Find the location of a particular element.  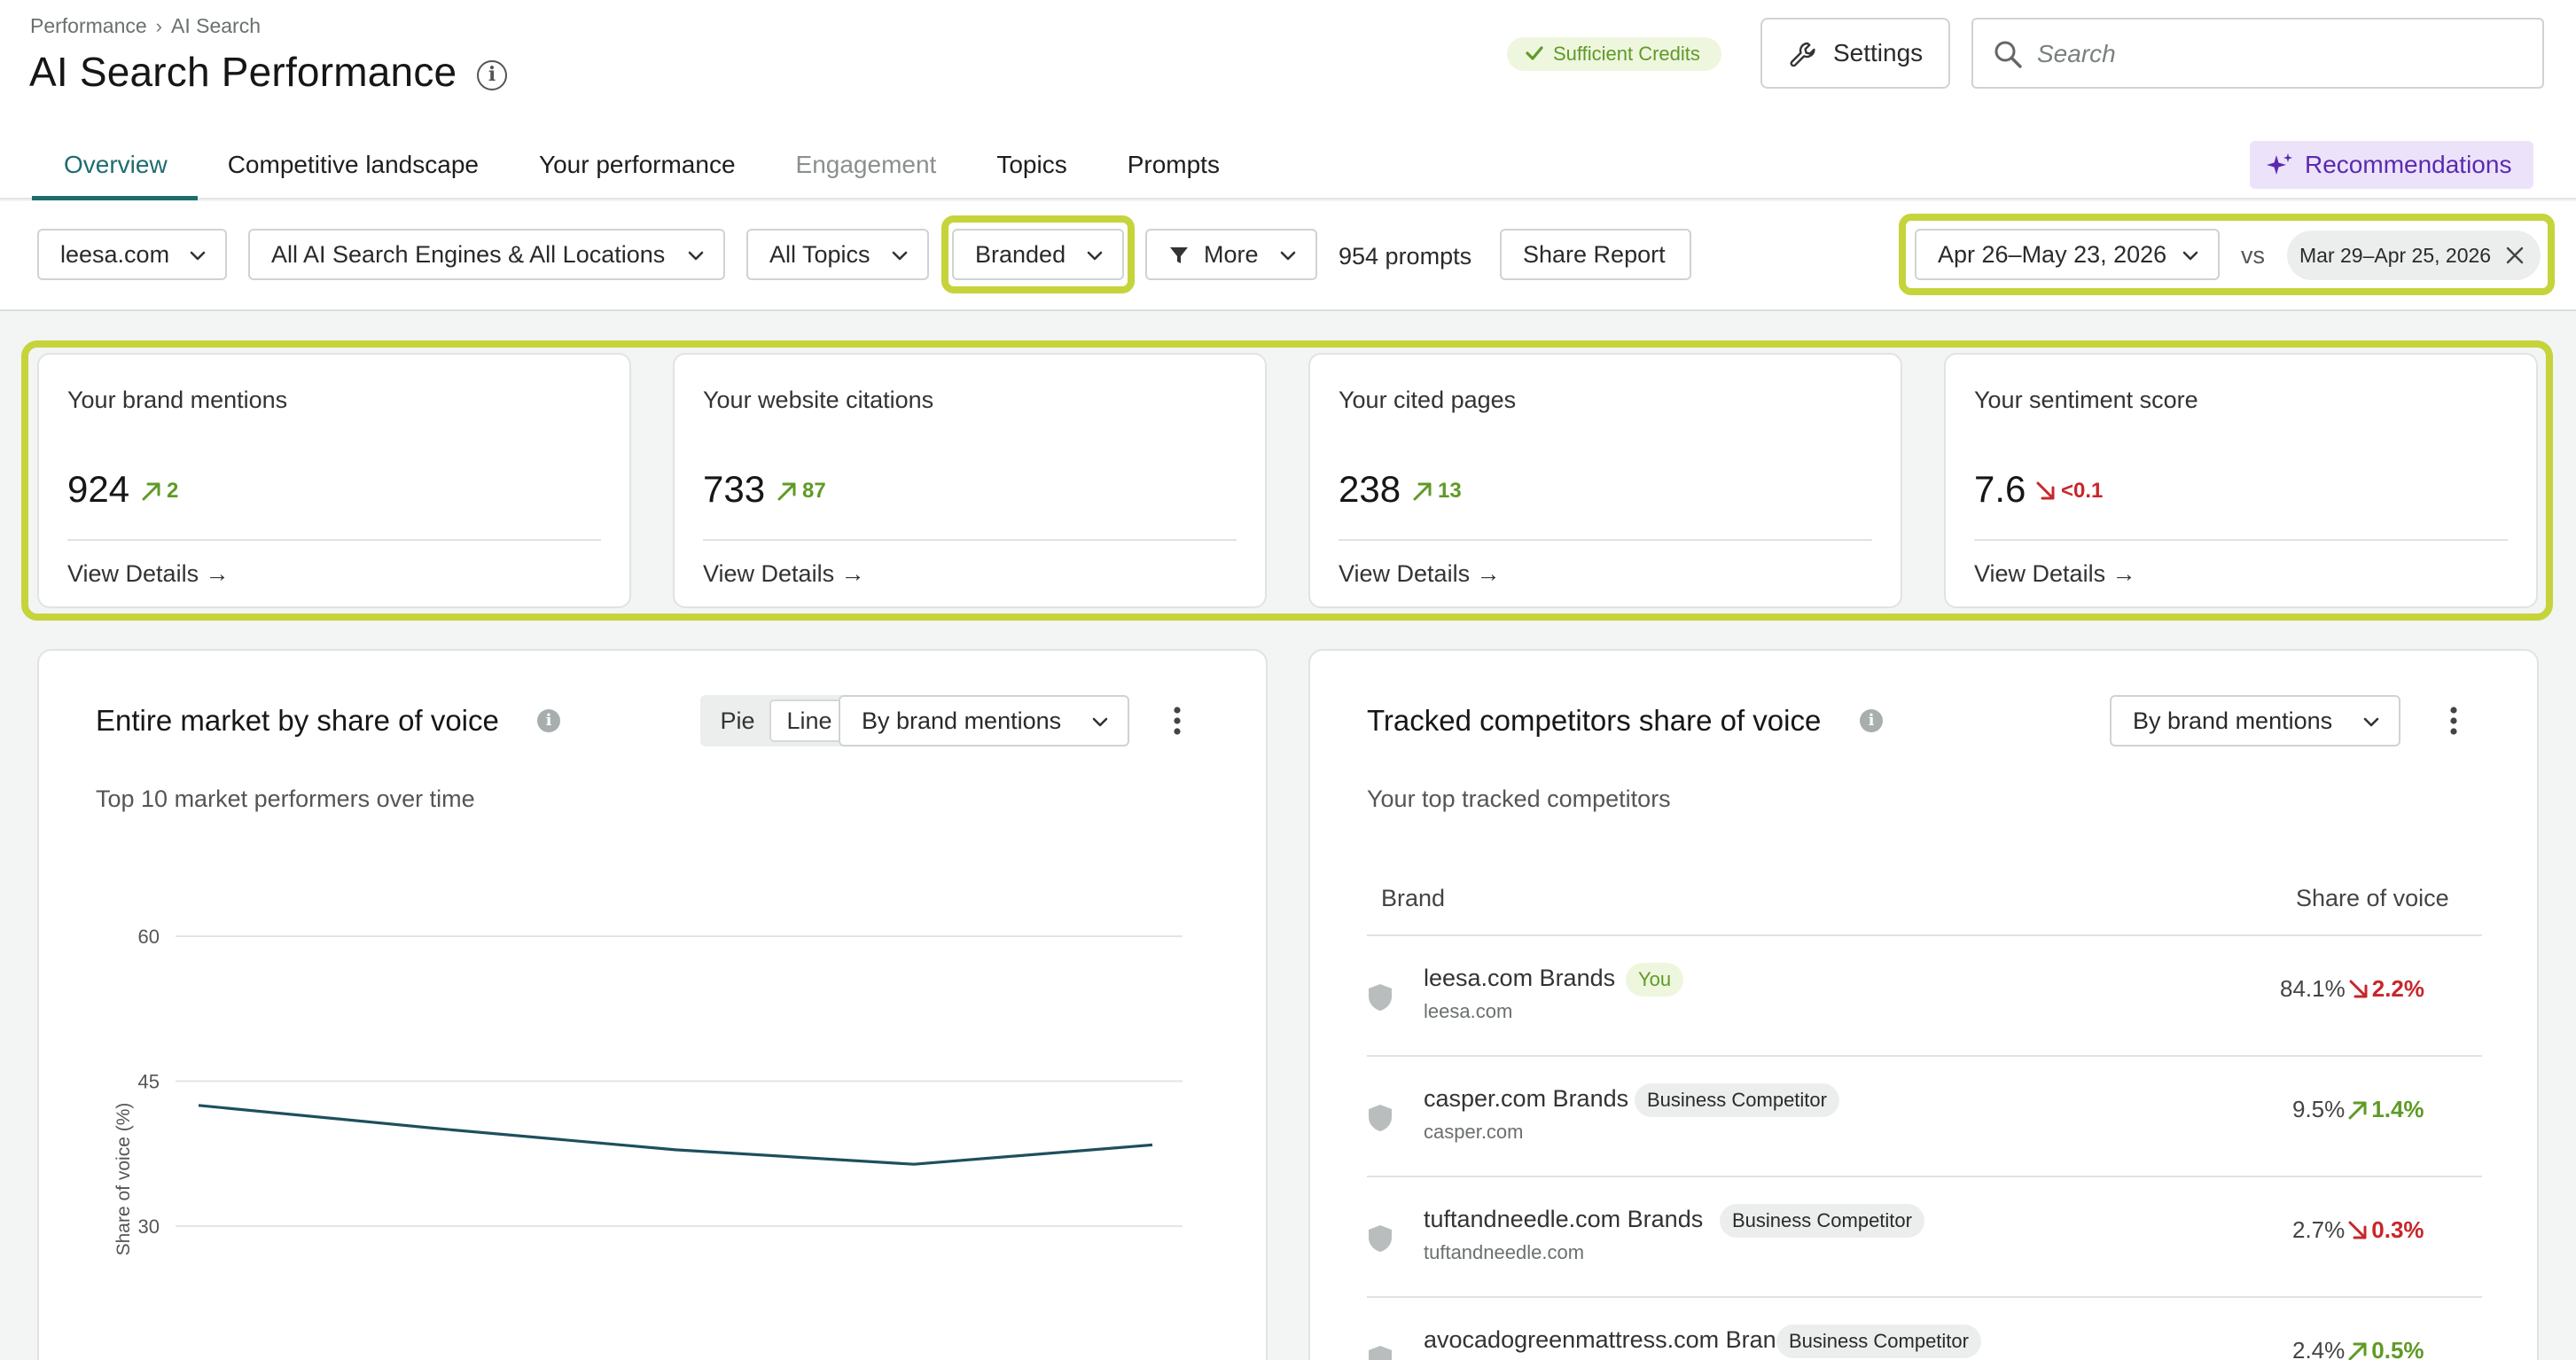

metric-delta-value: 13 is located at coordinates (1450, 491).